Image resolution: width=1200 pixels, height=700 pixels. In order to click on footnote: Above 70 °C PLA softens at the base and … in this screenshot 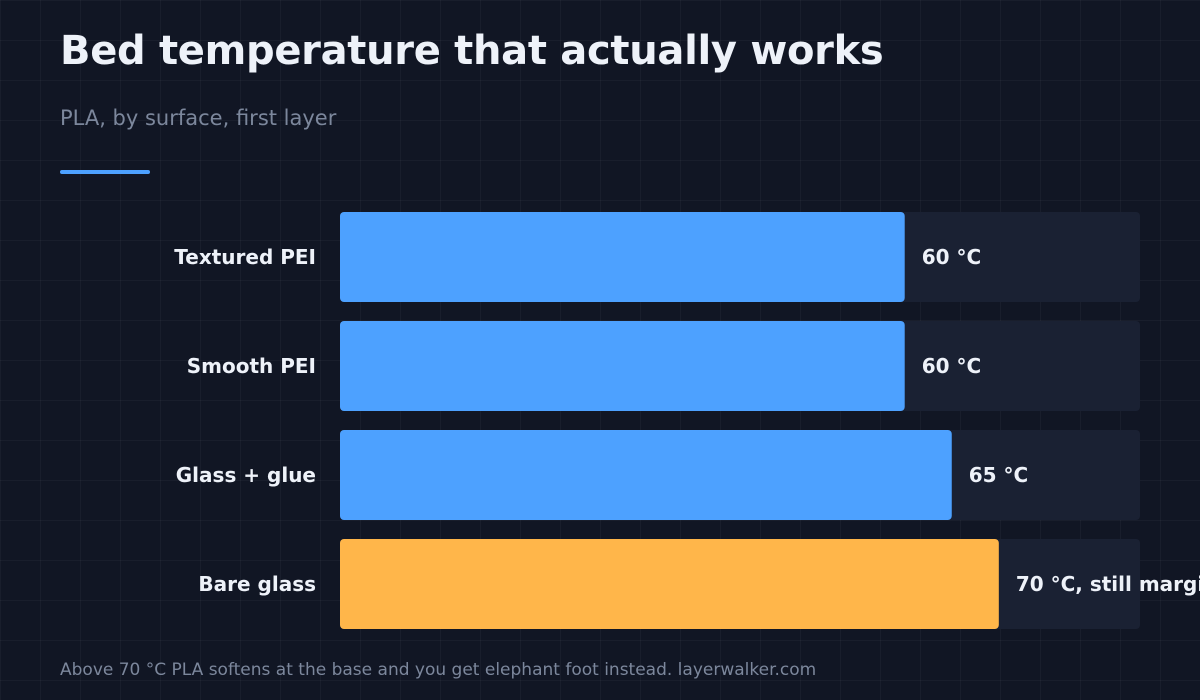, I will do `click(438, 670)`.